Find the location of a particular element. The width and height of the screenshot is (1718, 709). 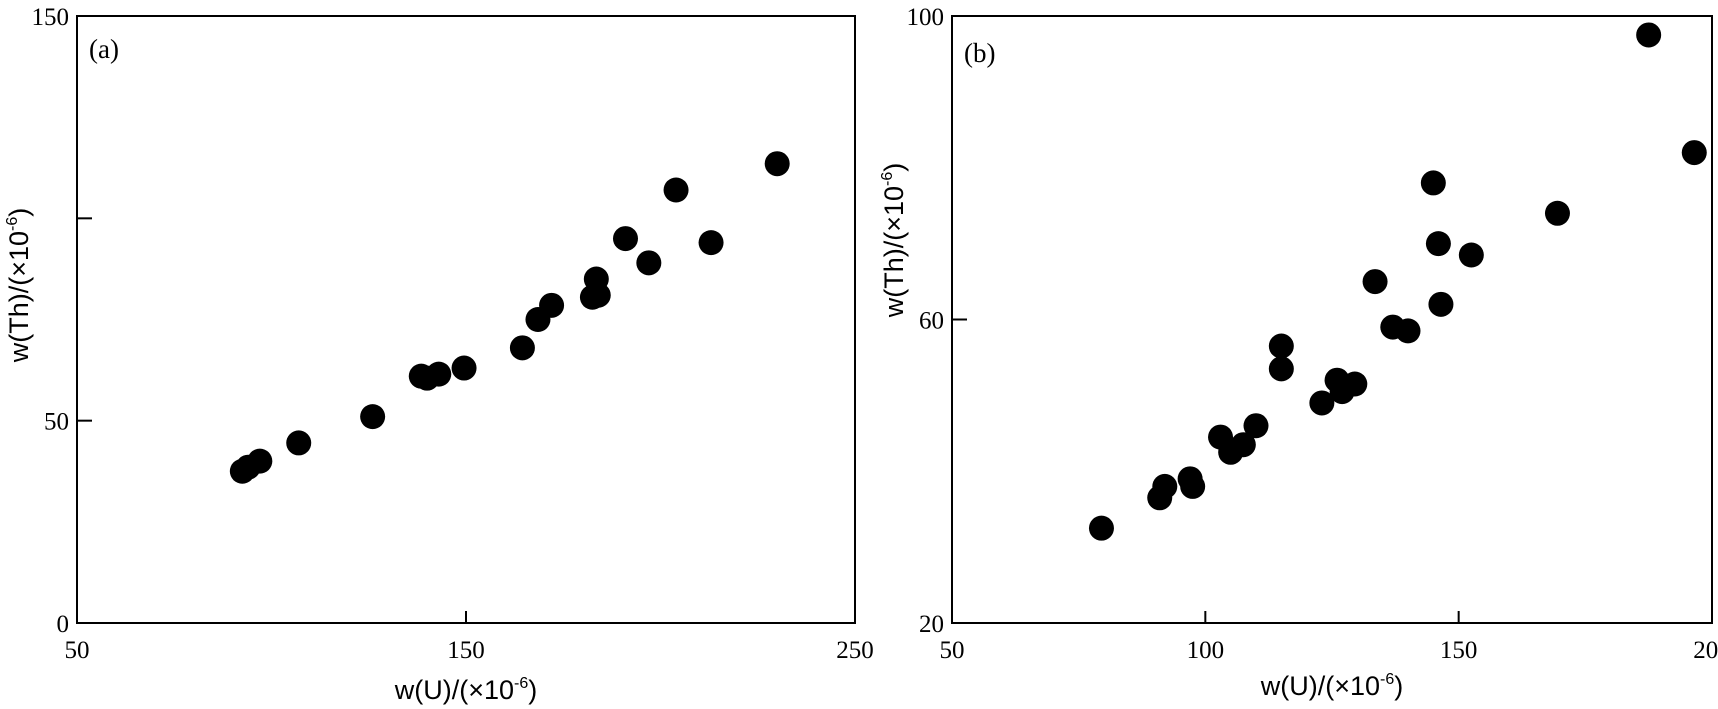

y-tick-label: 50 is located at coordinates (56, 422).